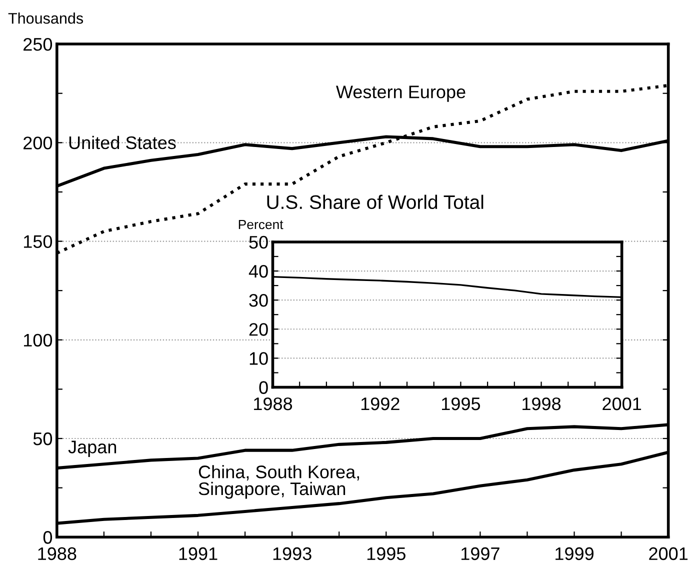  Describe the element at coordinates (122, 143) in the screenshot. I see `series-label: United States` at that location.